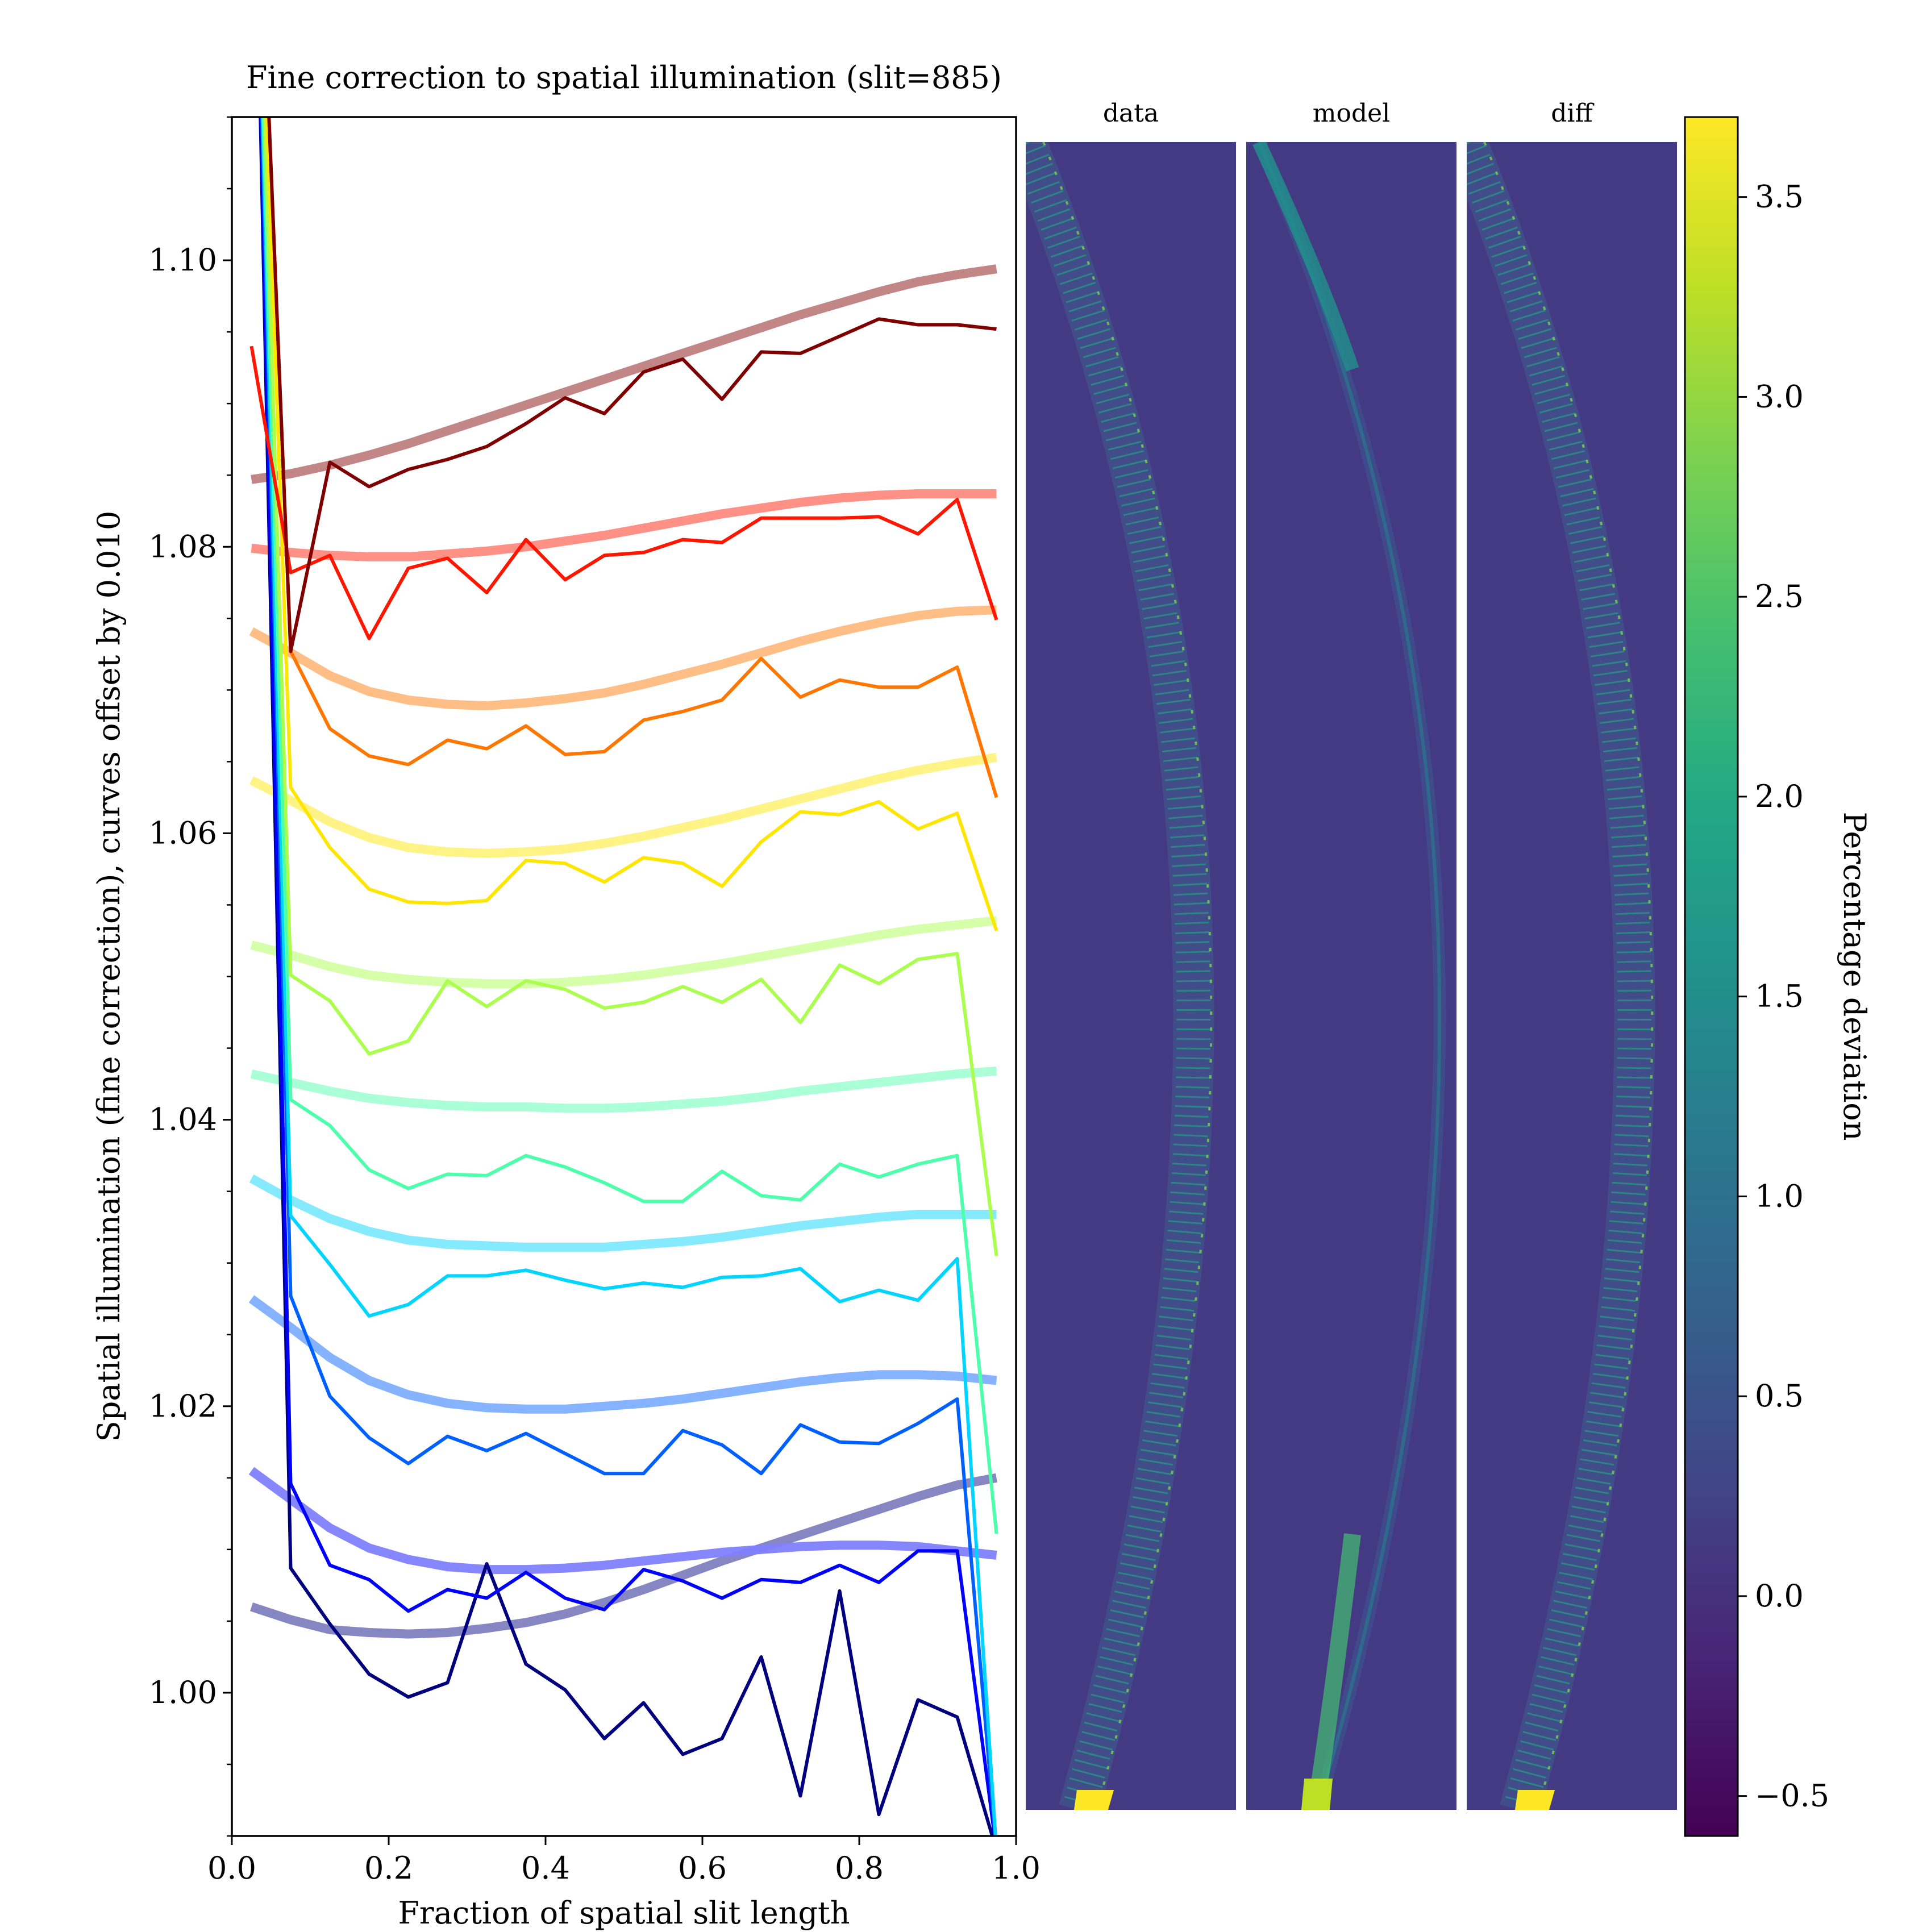  I want to click on data-bottom-hotspot, so click(1094, 1800).